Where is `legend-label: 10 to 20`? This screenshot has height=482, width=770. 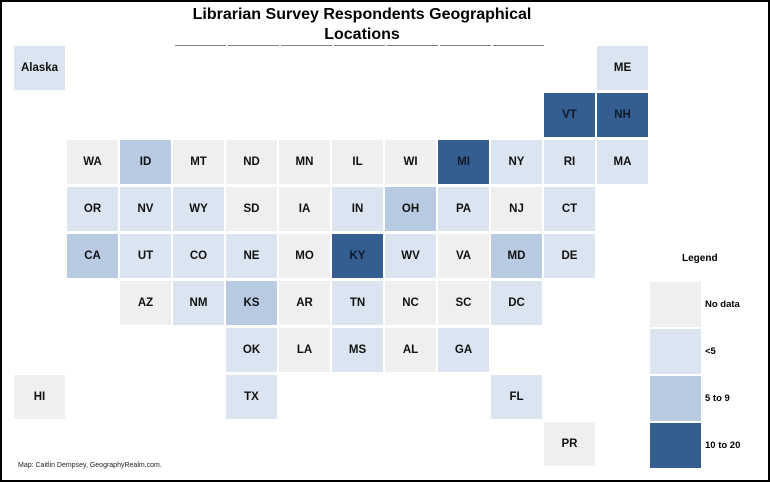
legend-label: 10 to 20 is located at coordinates (723, 445).